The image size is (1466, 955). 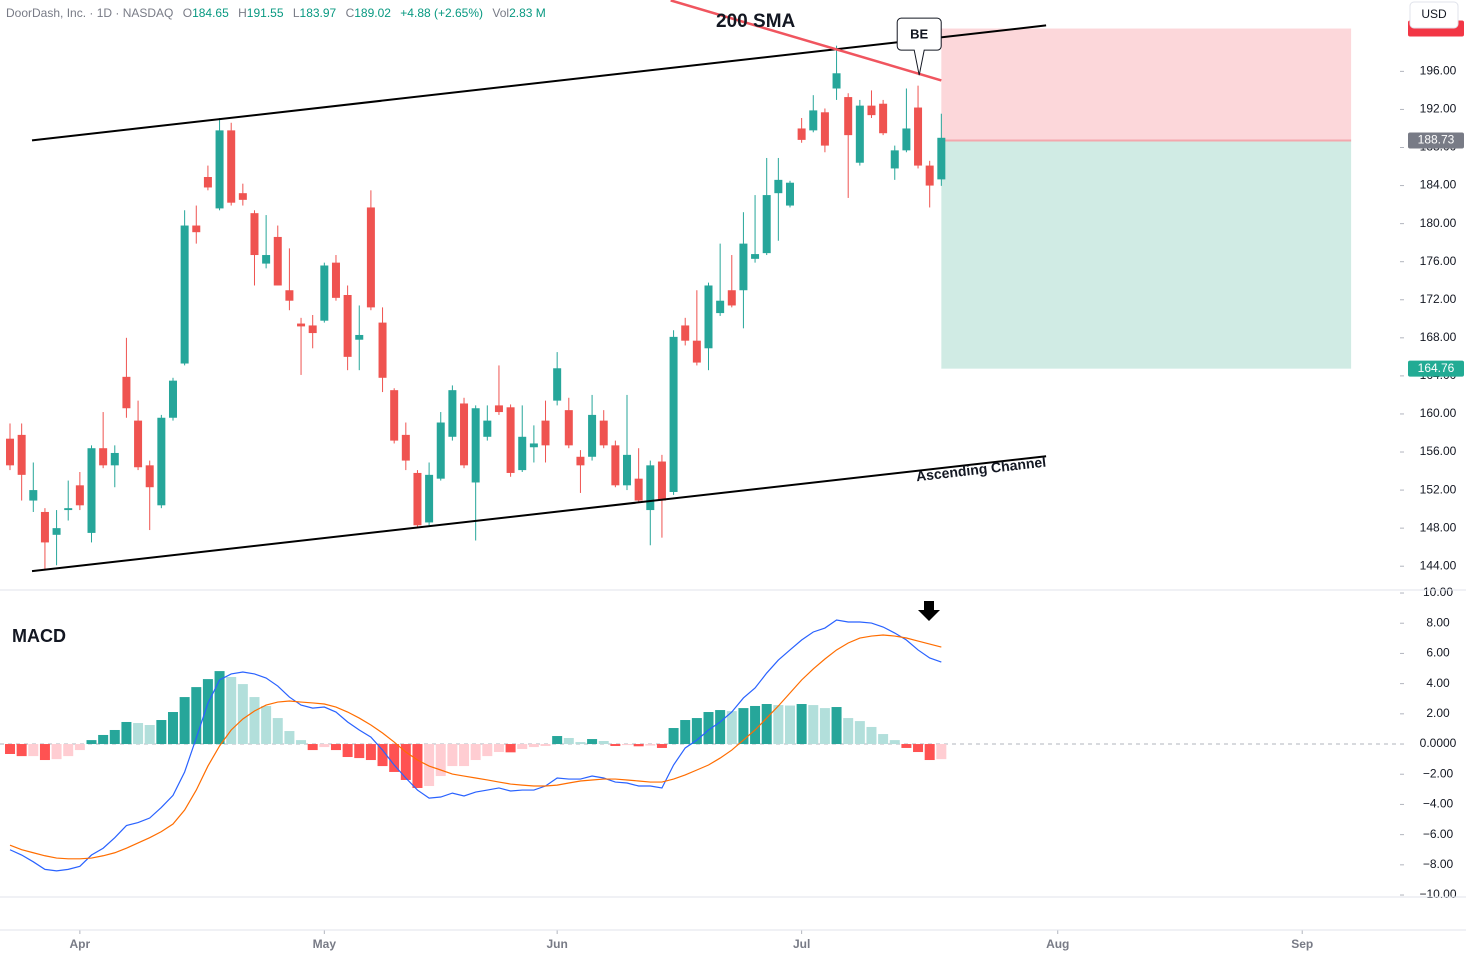 I want to click on price-tag, so click(x=1436, y=368).